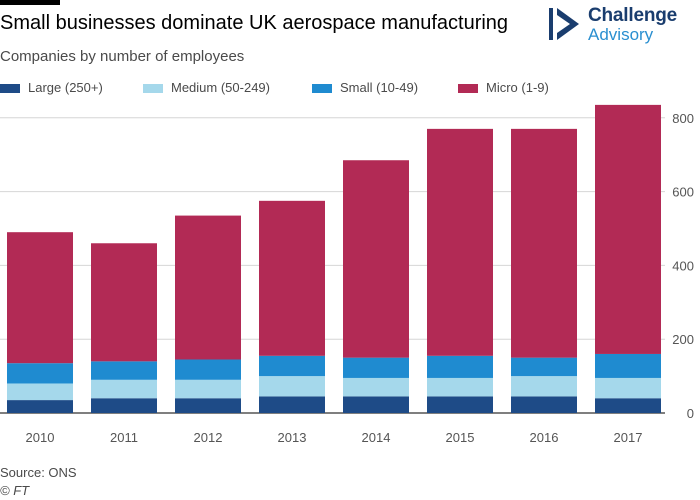  What do you see at coordinates (208, 437) in the screenshot?
I see `x-tick-label: 2012` at bounding box center [208, 437].